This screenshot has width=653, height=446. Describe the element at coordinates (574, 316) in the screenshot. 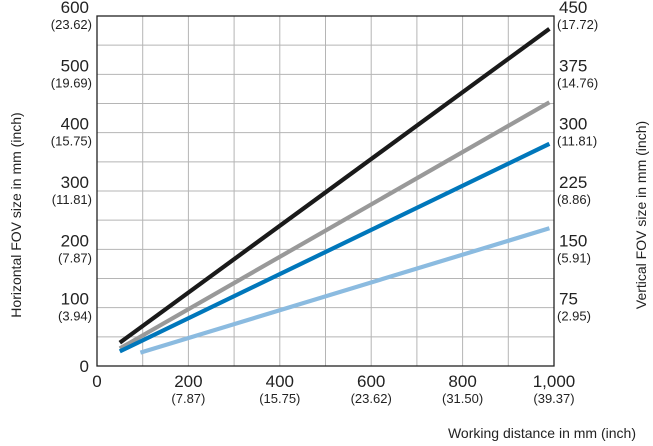

I see `y2-tick-sublabel: (2.95)` at that location.